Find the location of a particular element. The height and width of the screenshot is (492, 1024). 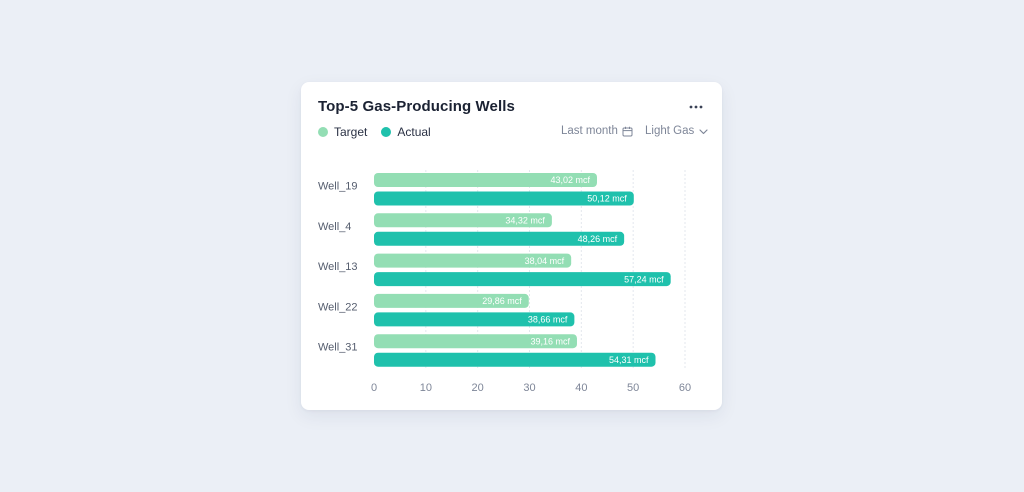

legend-swatch-target is located at coordinates (323, 132).